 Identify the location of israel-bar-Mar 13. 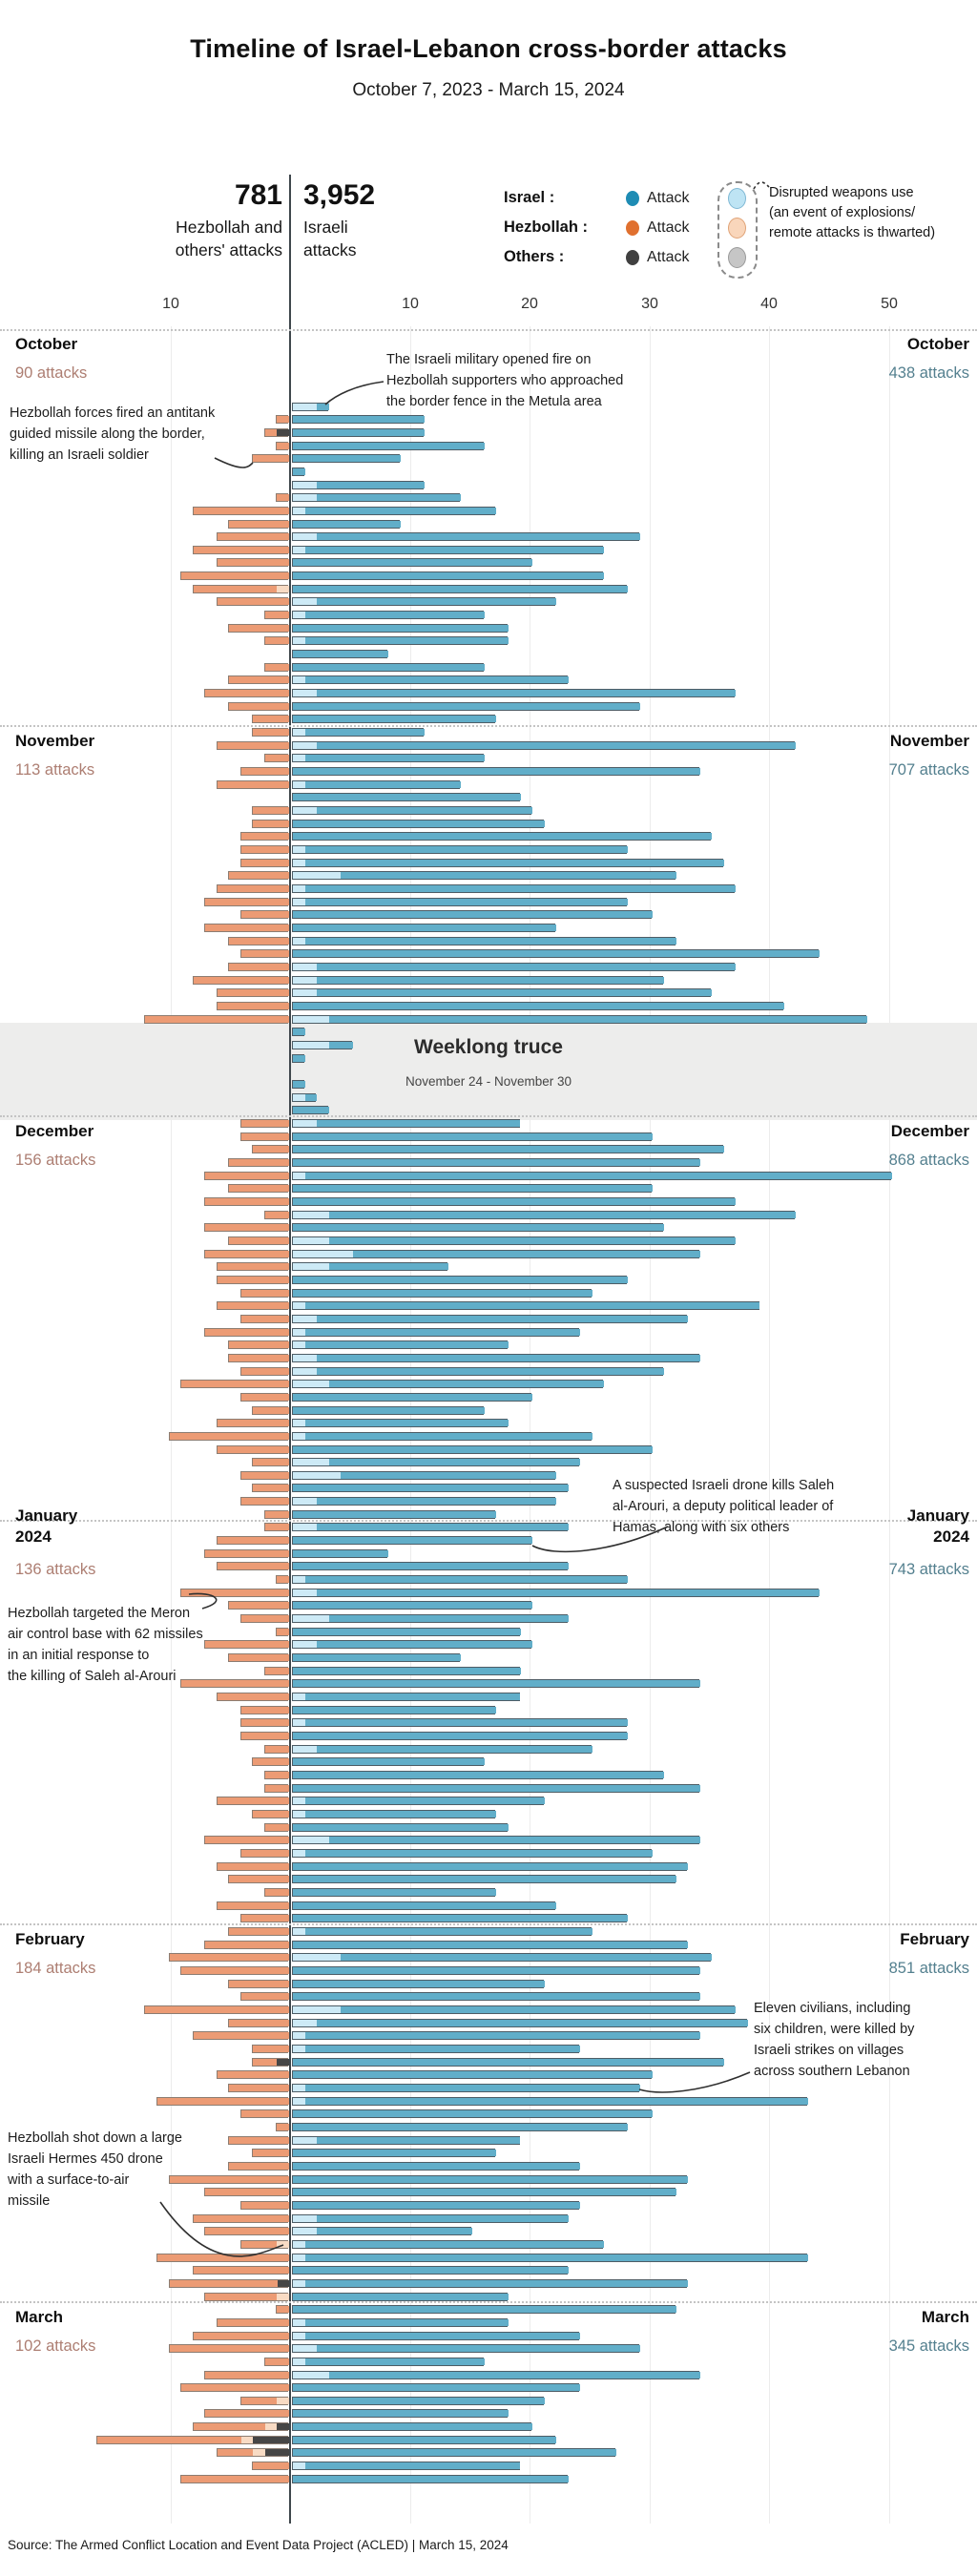
(406, 2466).